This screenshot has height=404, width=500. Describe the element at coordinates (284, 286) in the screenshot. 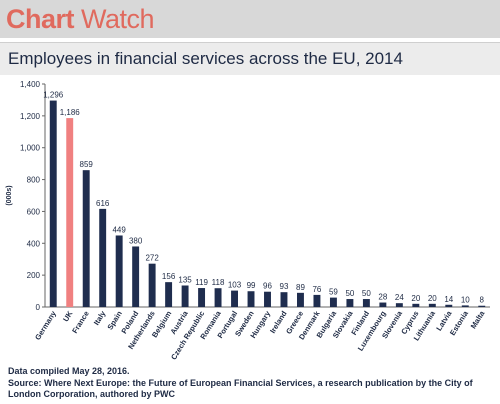

I see `bar-value-label: 93` at that location.